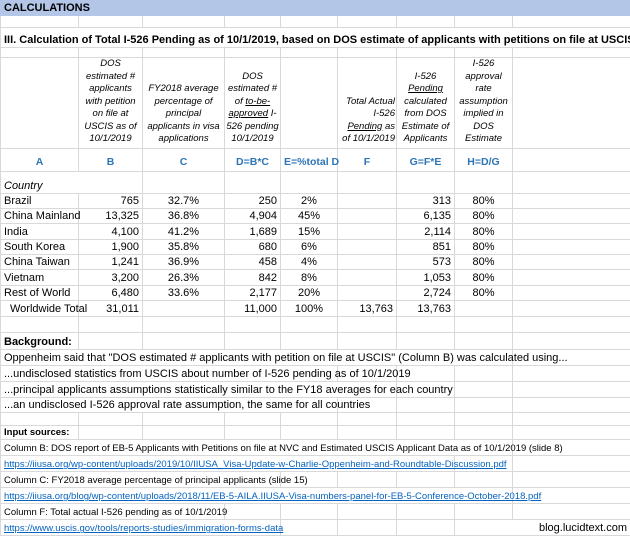 This screenshot has height=536, width=630. What do you see at coordinates (253, 231) in the screenshot?
I see `cell-d: 1,689` at bounding box center [253, 231].